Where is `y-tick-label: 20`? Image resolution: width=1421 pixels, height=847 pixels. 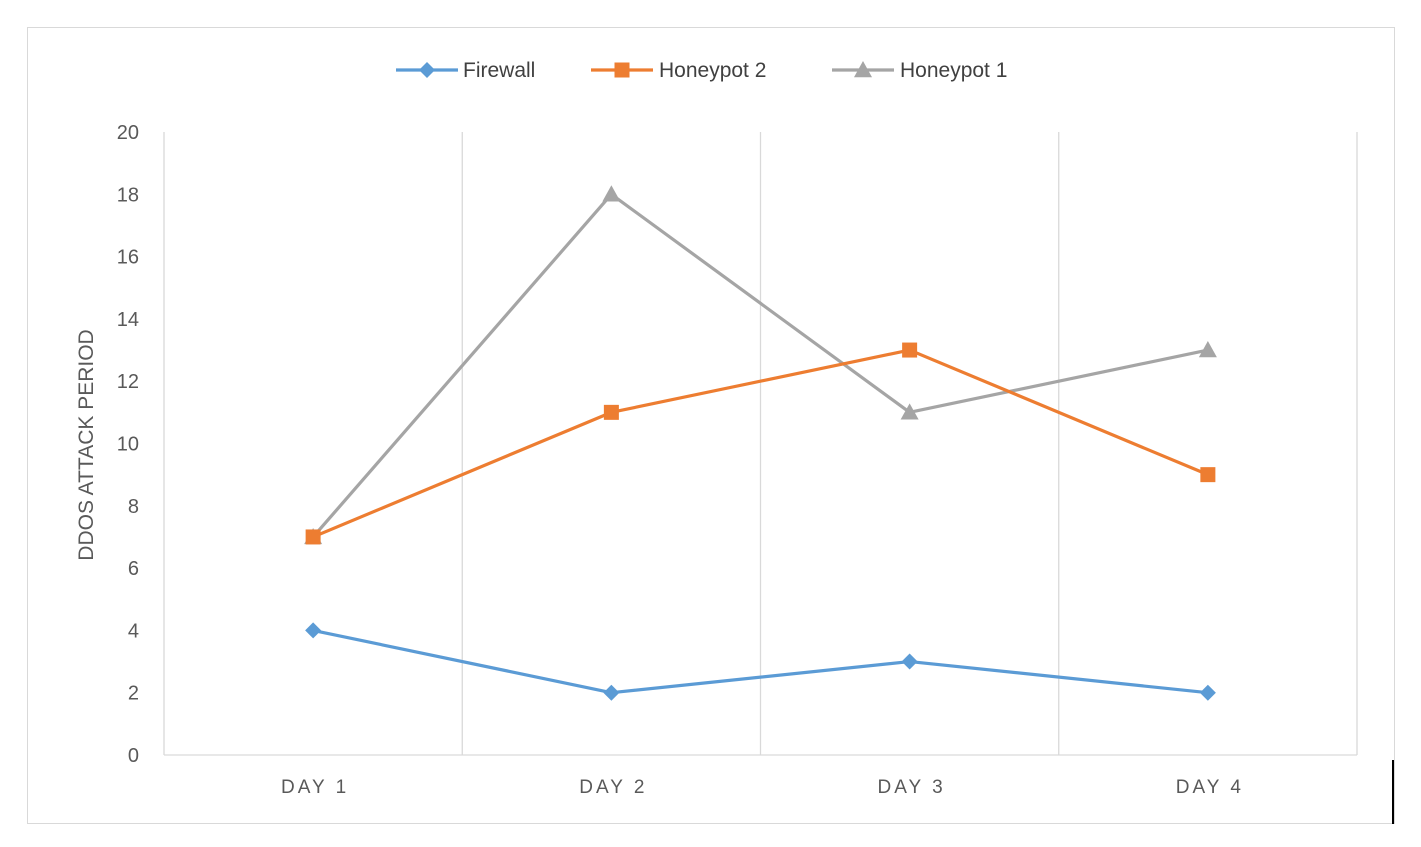
y-tick-label: 20 is located at coordinates (128, 133).